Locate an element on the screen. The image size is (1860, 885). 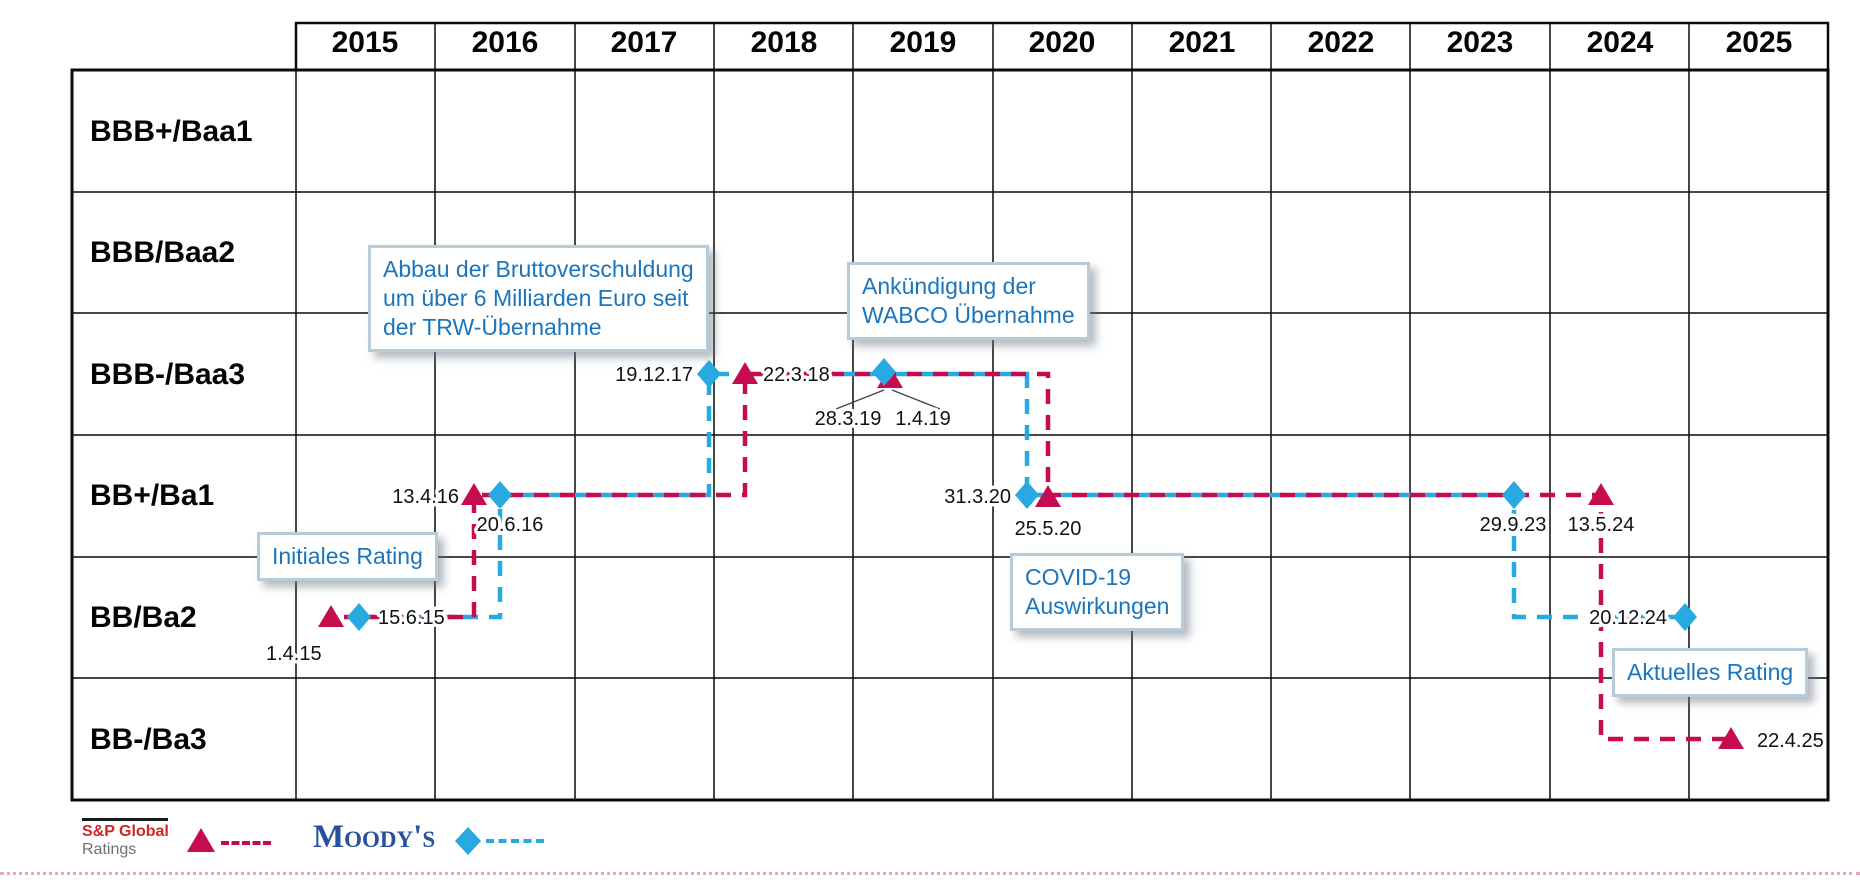
sp-logo-line2: Ratings is located at coordinates (109, 849).